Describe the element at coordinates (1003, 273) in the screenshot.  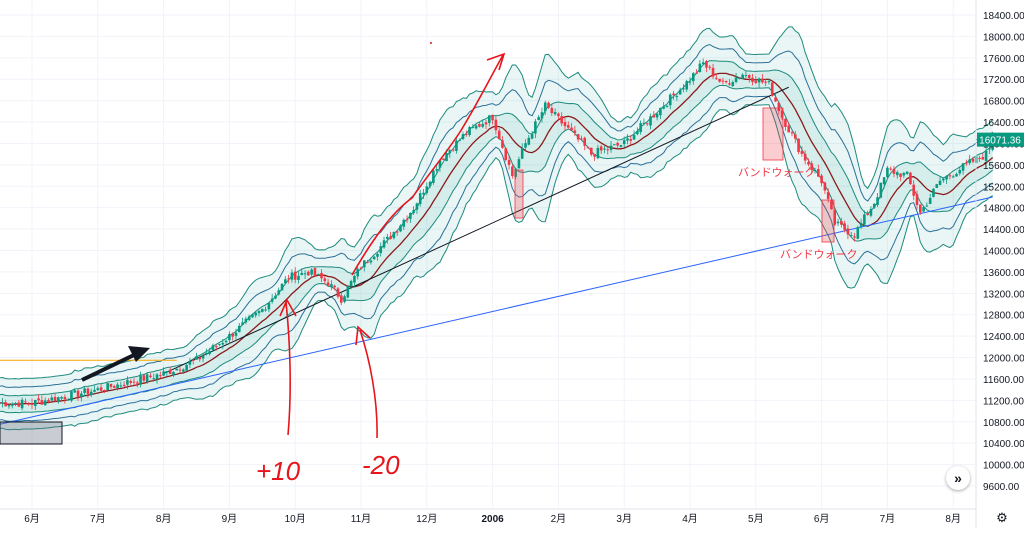
I see `y-tick-label: 13600.00` at that location.